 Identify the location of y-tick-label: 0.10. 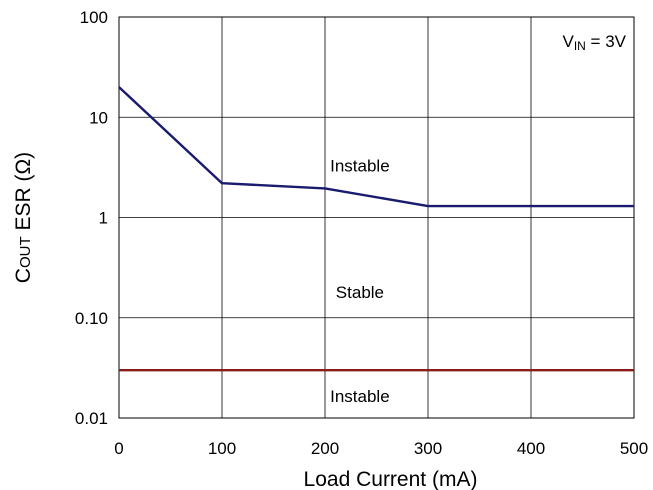
(91, 318).